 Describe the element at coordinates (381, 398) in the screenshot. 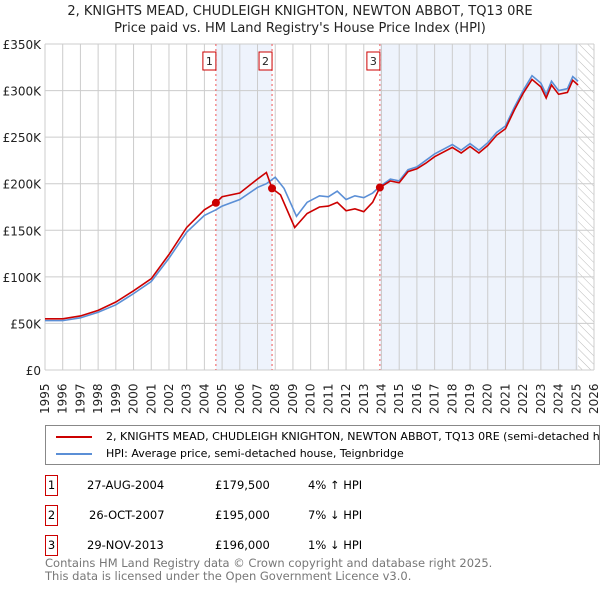

I see `x-tick-label: 2014` at that location.